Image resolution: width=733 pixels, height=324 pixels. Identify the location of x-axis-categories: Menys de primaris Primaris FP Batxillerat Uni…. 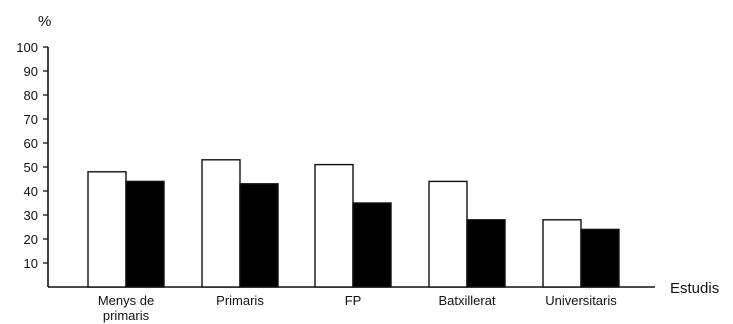
(357, 308).